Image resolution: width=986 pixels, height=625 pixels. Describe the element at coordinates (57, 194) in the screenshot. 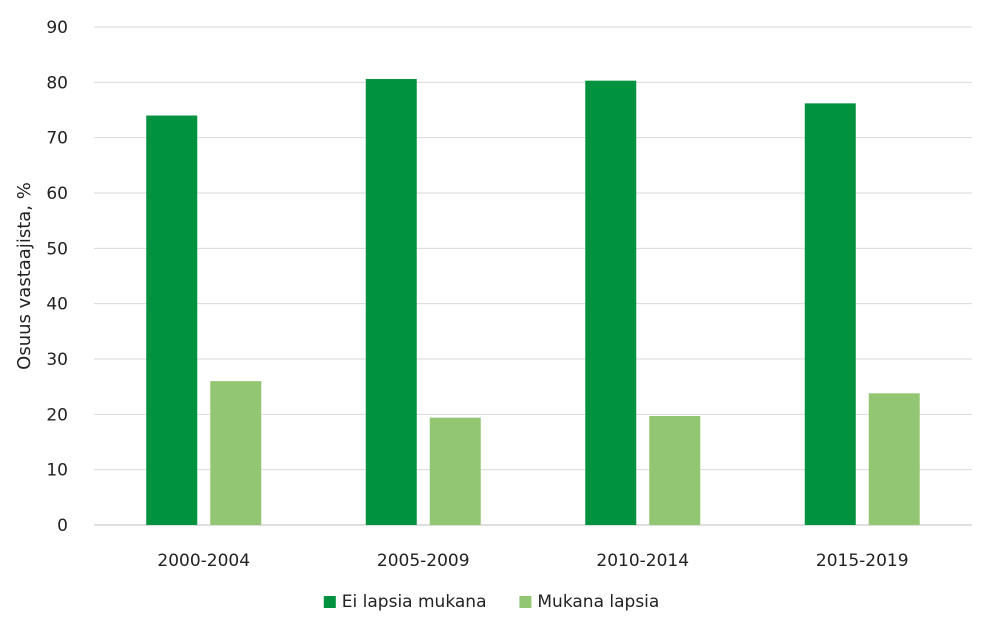

I see `y-tick-label: 60` at that location.